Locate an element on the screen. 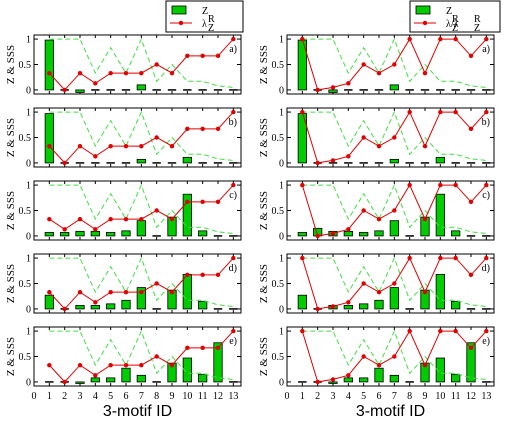 The height and width of the screenshot is (422, 514). legend-label-ratio: λ/λ is located at coordinates (452, 24).